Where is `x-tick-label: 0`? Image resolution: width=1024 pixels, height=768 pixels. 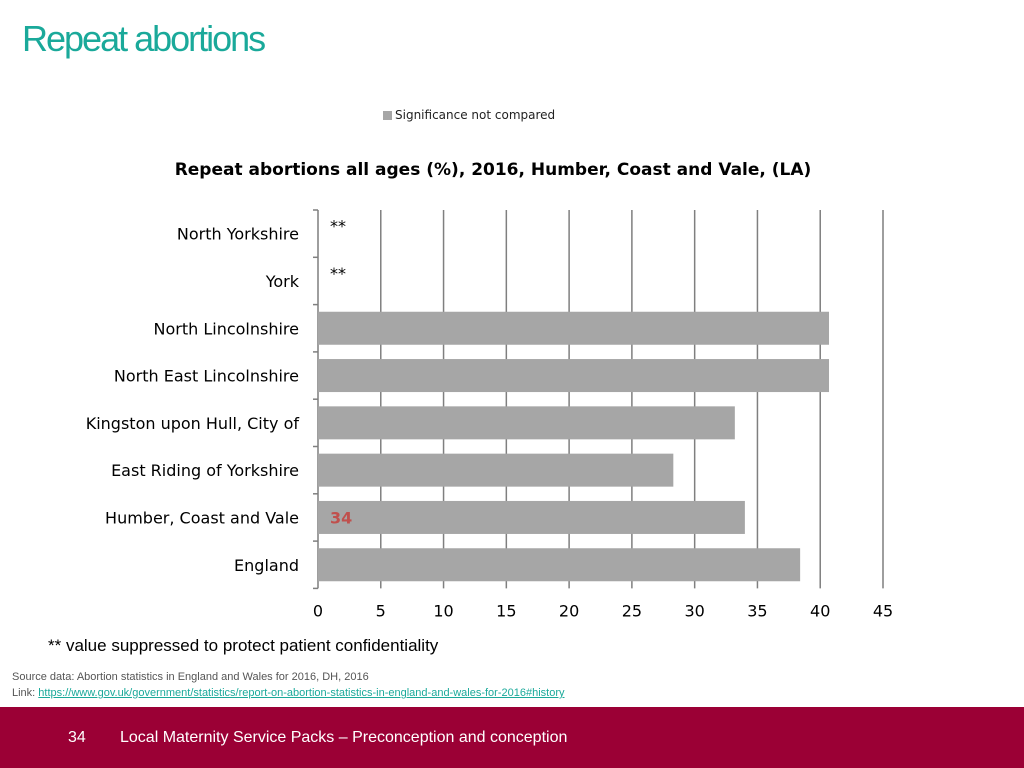
x-tick-label: 0 is located at coordinates (318, 610).